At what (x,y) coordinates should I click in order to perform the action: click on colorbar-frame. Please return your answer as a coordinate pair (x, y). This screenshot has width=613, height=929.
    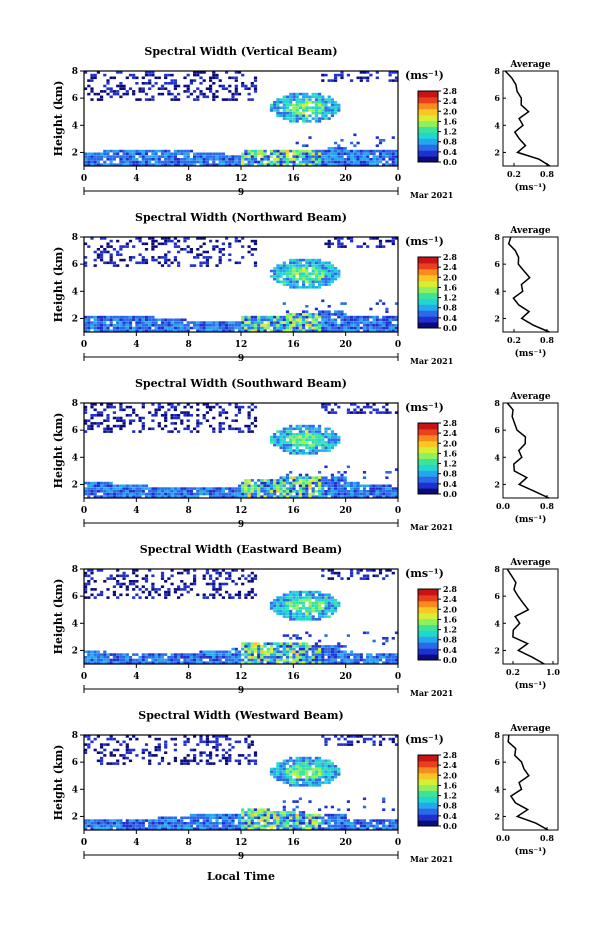
    Looking at the image, I should click on (428, 458).